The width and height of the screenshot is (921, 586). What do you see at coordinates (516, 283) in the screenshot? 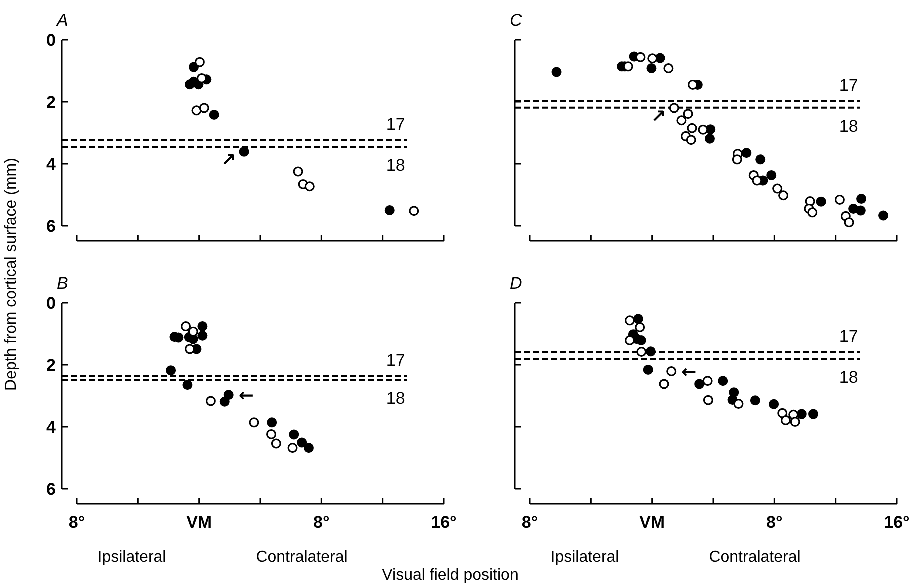
I see `chart-title: D` at bounding box center [516, 283].